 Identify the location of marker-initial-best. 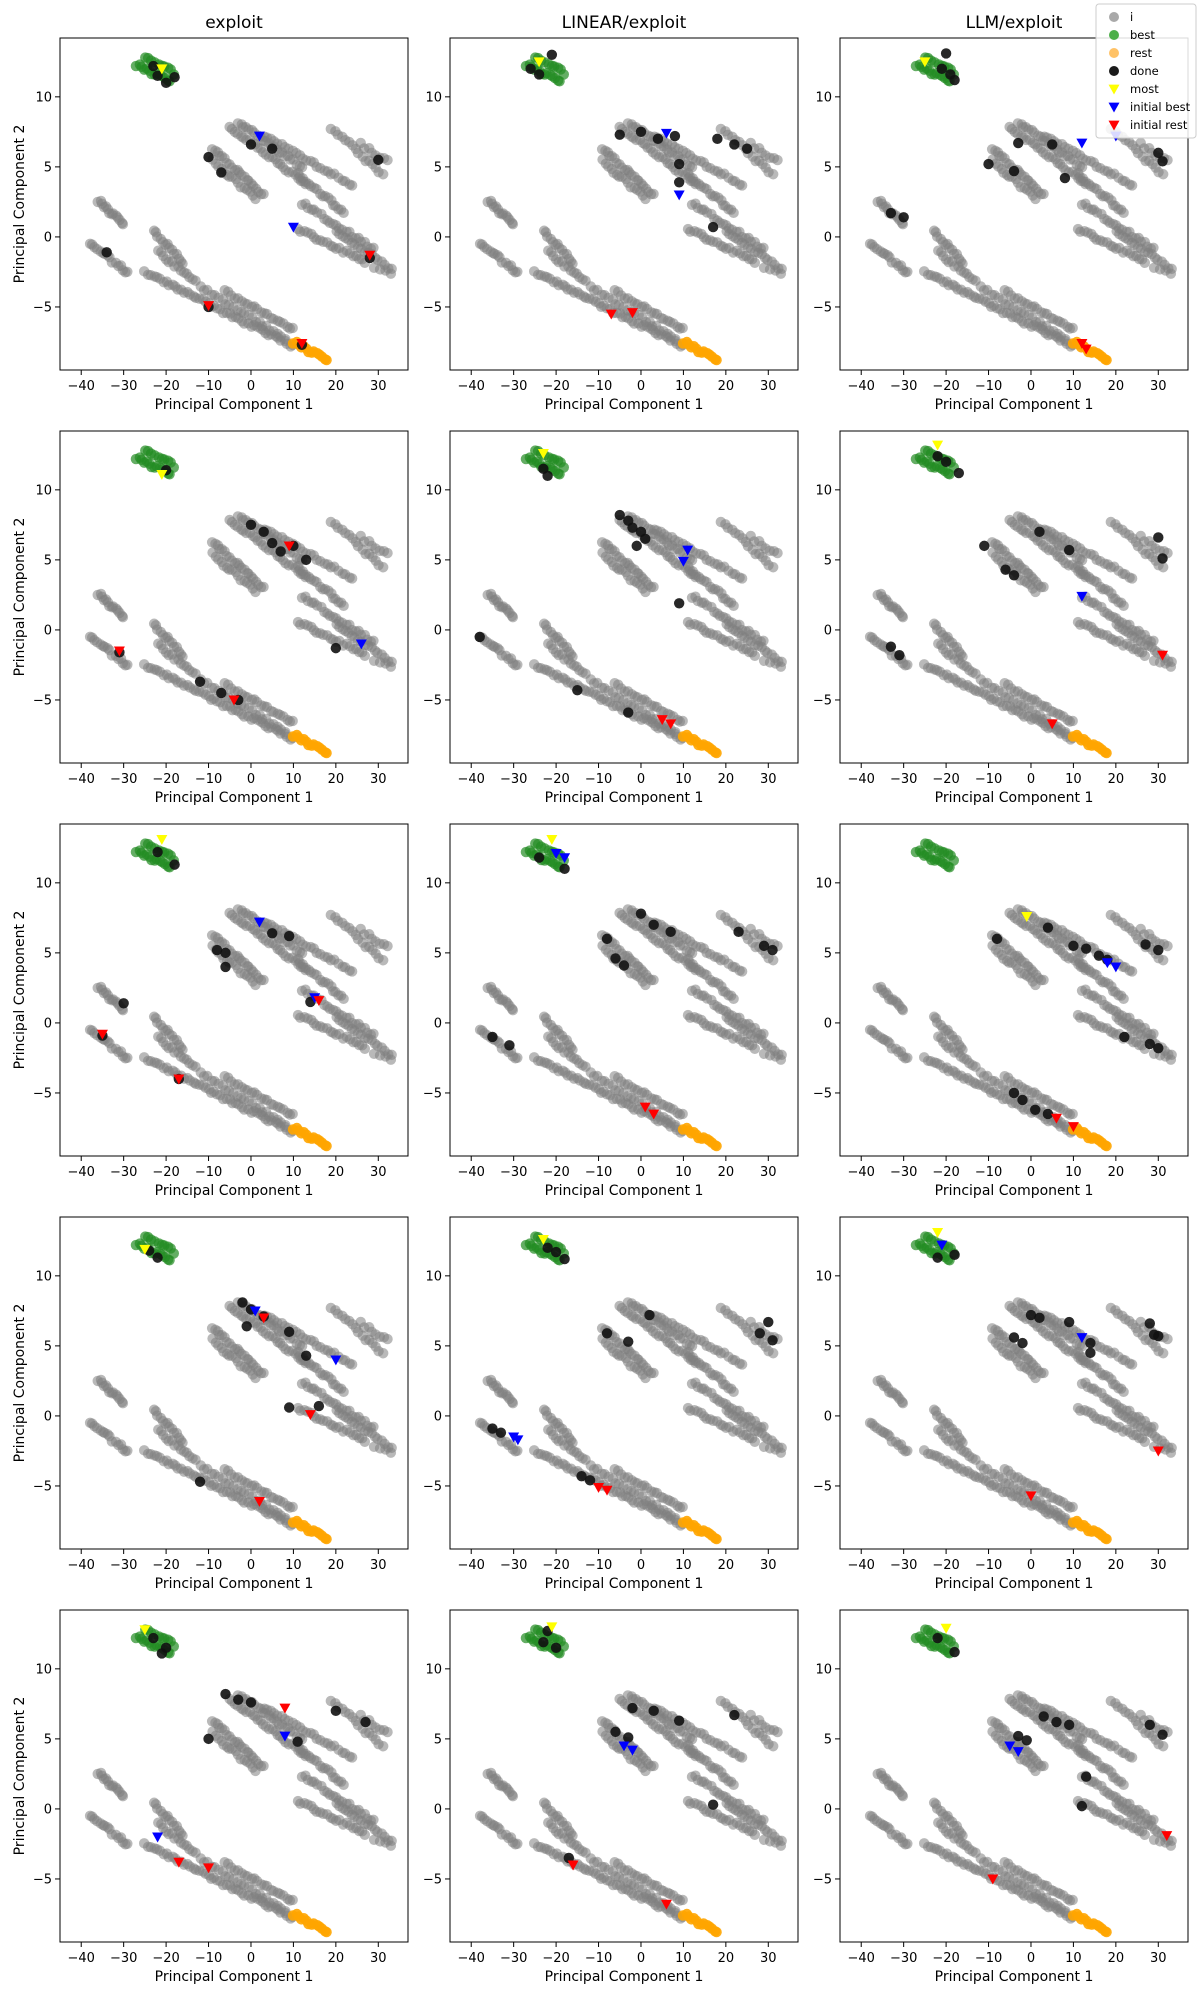
(293, 227).